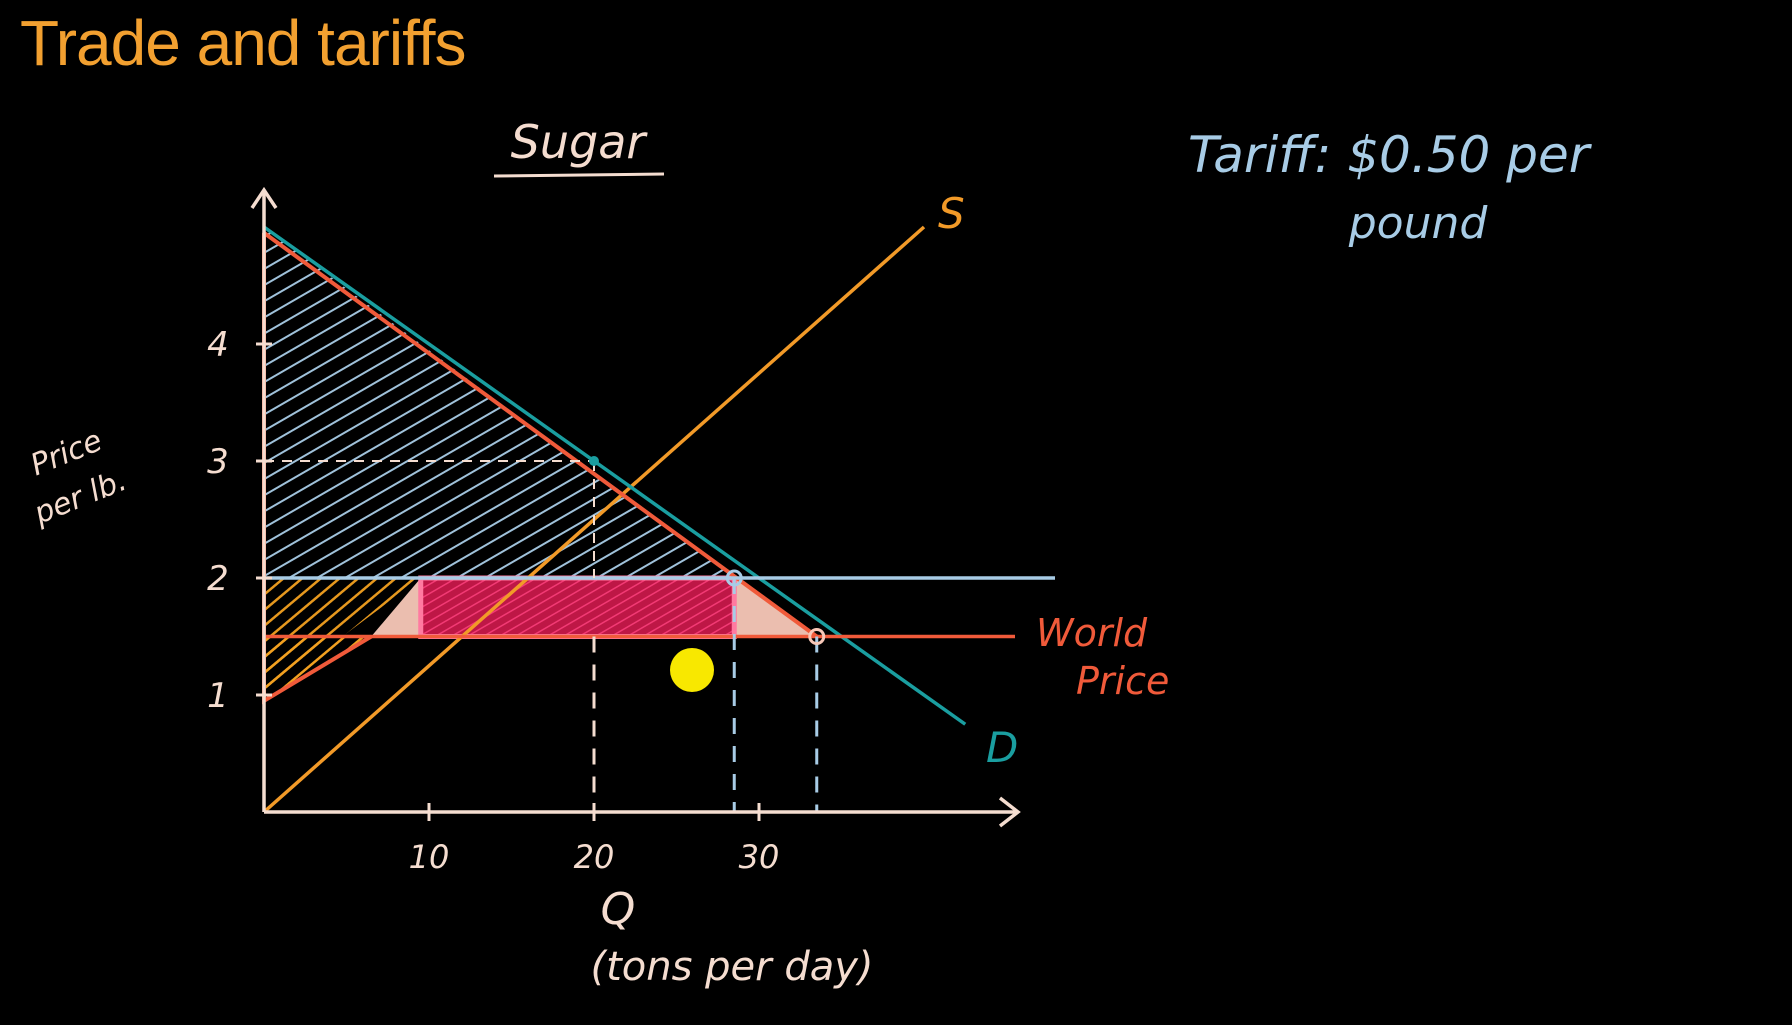 The image size is (1792, 1025). Describe the element at coordinates (577, 607) in the screenshot. I see `tariff-revenue-region` at that location.